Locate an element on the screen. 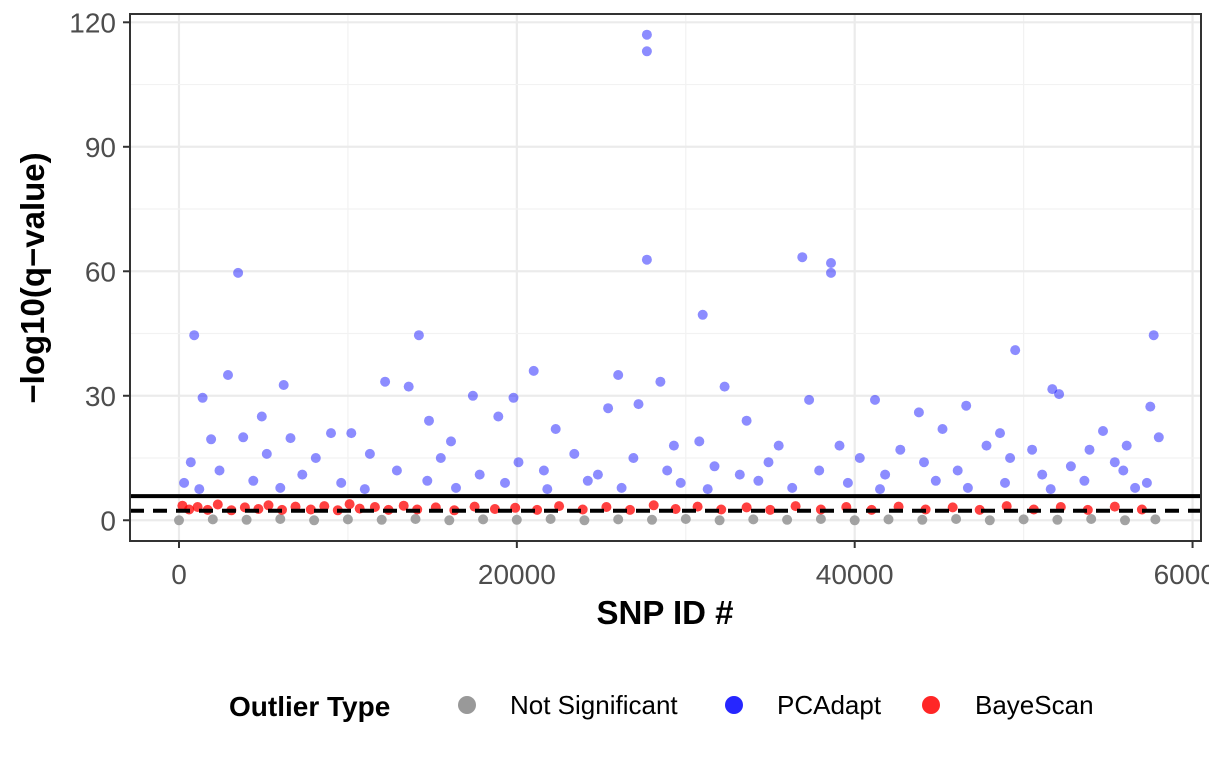 The image size is (1209, 757). y-tick-label: 120 is located at coordinates (92, 22).